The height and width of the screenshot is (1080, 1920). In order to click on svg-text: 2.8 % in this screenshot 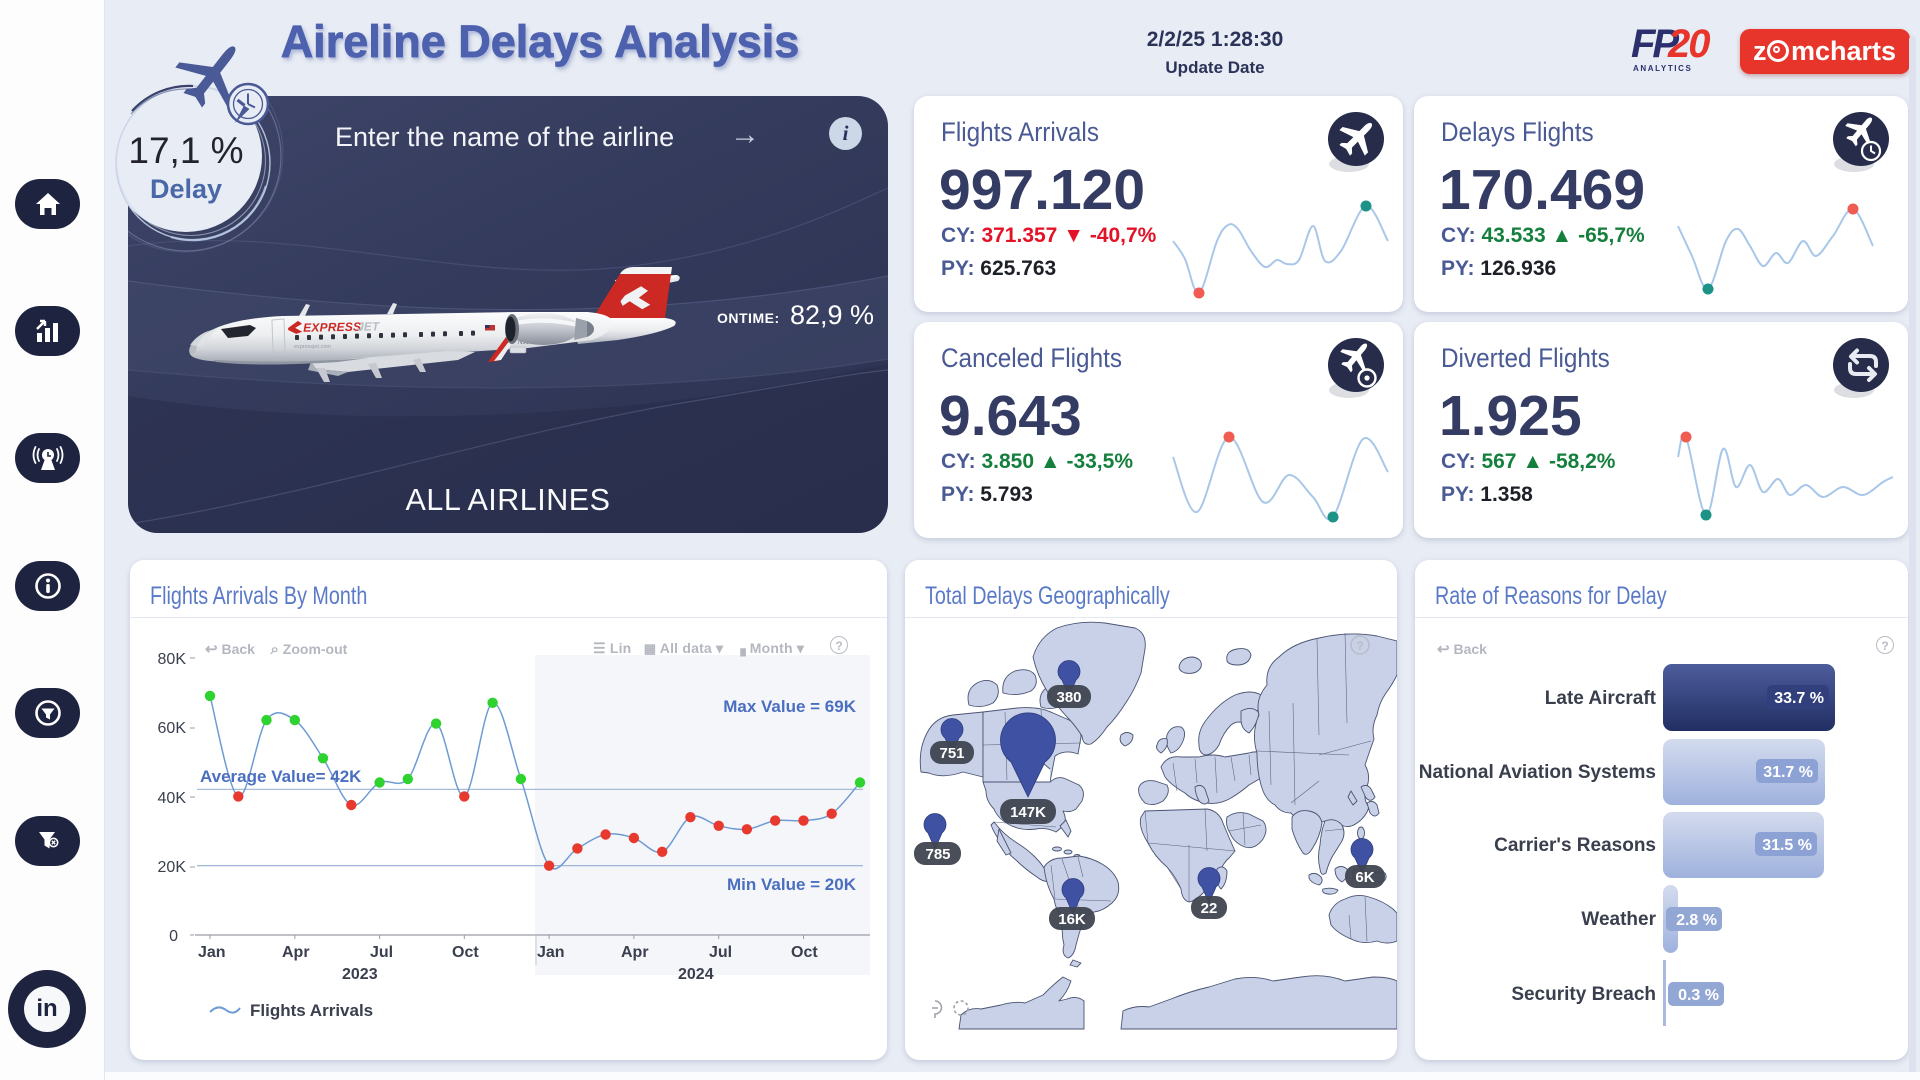, I will do `click(1696, 920)`.